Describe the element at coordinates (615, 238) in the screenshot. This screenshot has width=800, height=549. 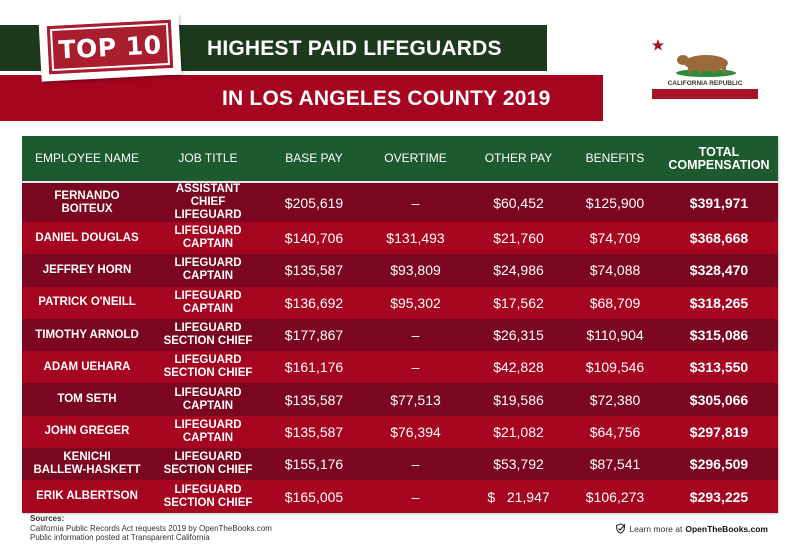
I see `benefits: $74,709` at that location.